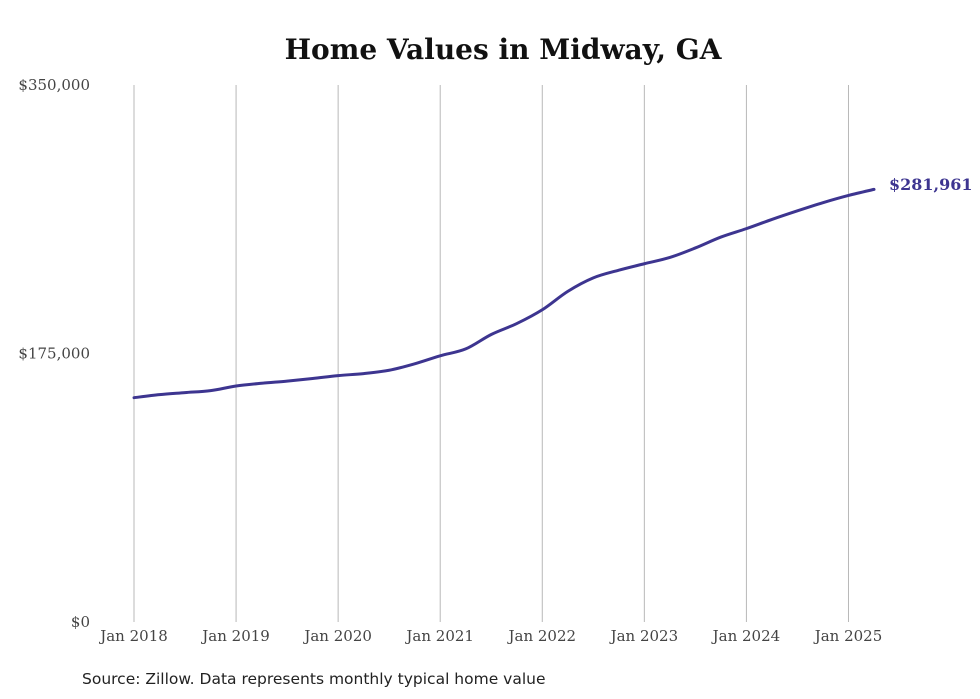 This screenshot has height=699, width=980. I want to click on x-tick-label: Jan 2022, so click(541, 636).